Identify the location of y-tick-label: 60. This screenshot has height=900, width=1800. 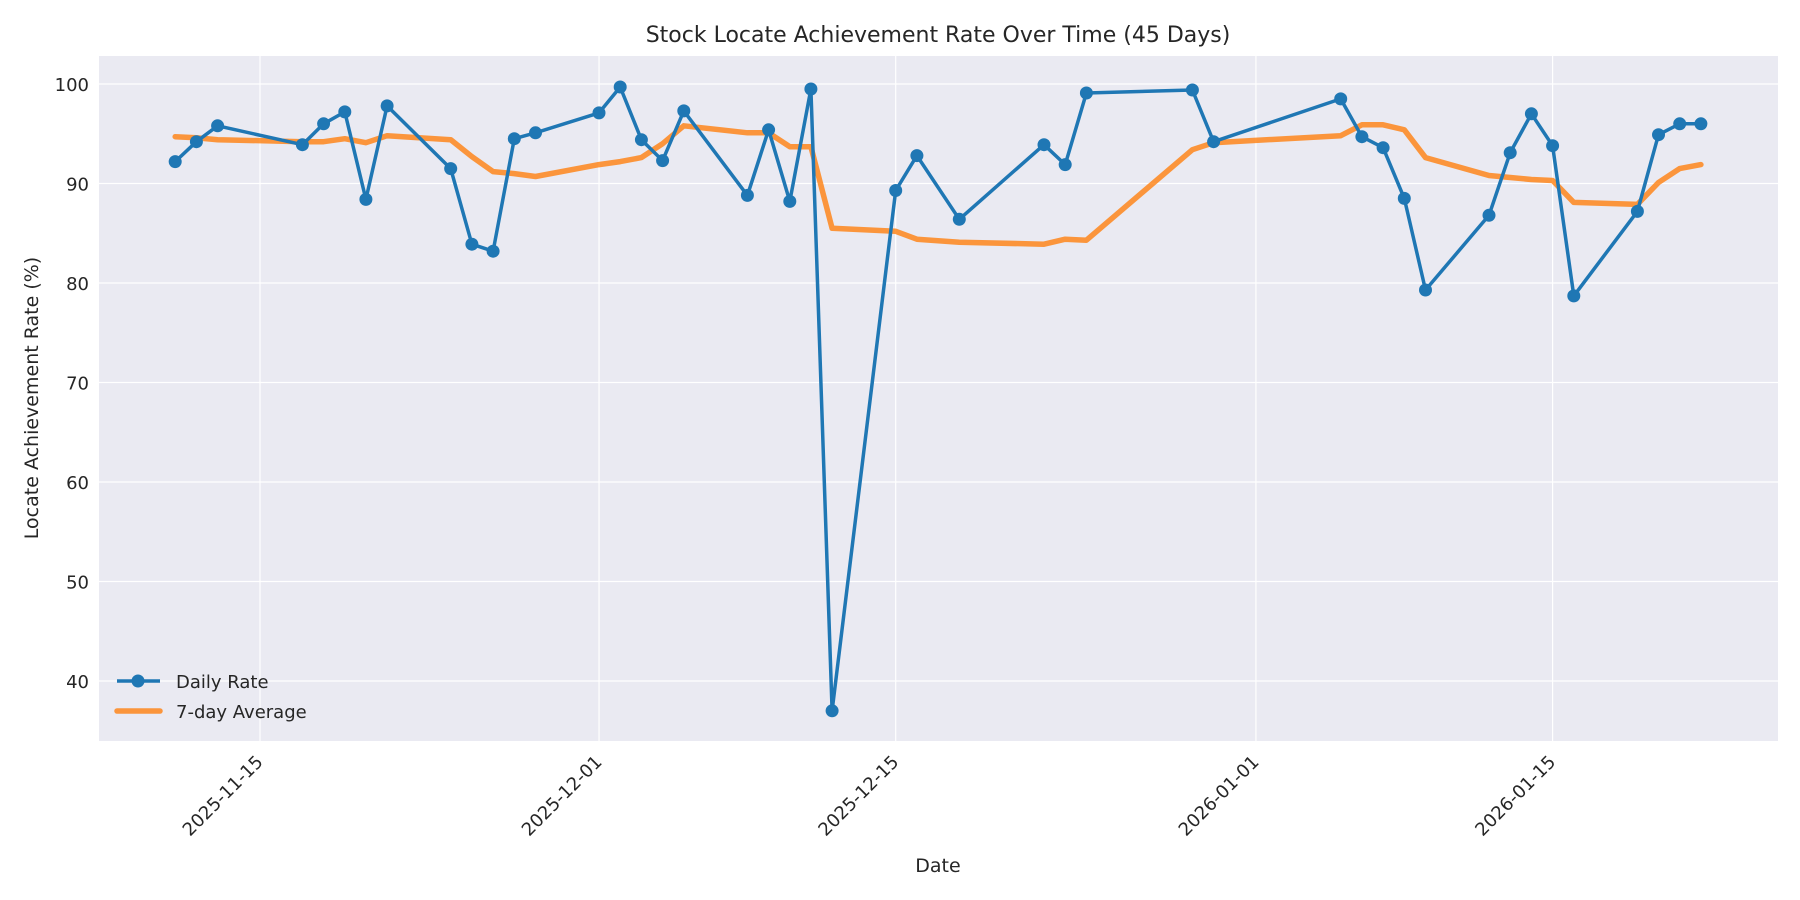
(77, 483).